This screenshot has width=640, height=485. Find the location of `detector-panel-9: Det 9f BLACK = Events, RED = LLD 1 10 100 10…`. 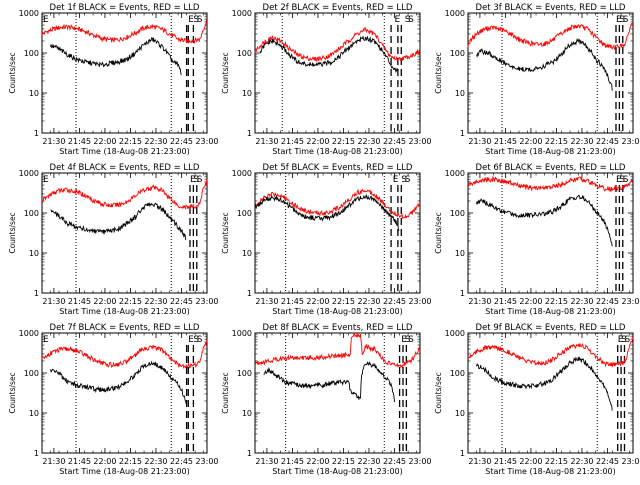

detector-panel-9: Det 9f BLACK = Events, RED = LLD 1 10 100 10… is located at coordinates (537, 399).